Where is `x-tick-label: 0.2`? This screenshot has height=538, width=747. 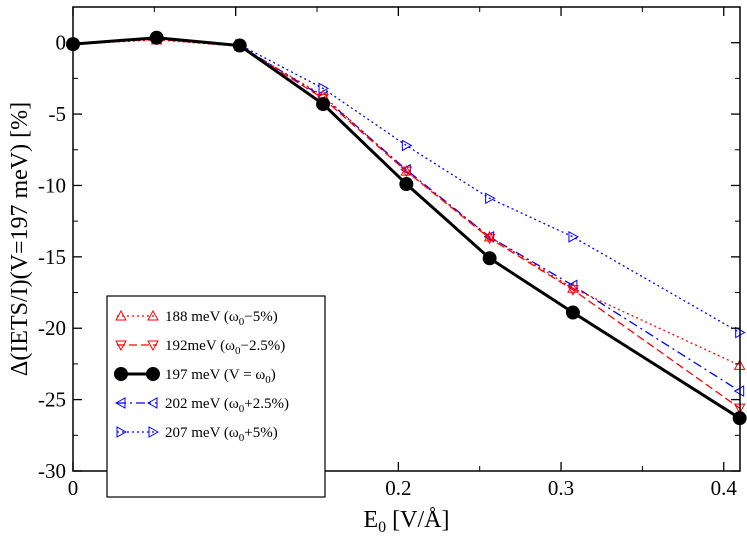
x-tick-label: 0.2 is located at coordinates (398, 488).